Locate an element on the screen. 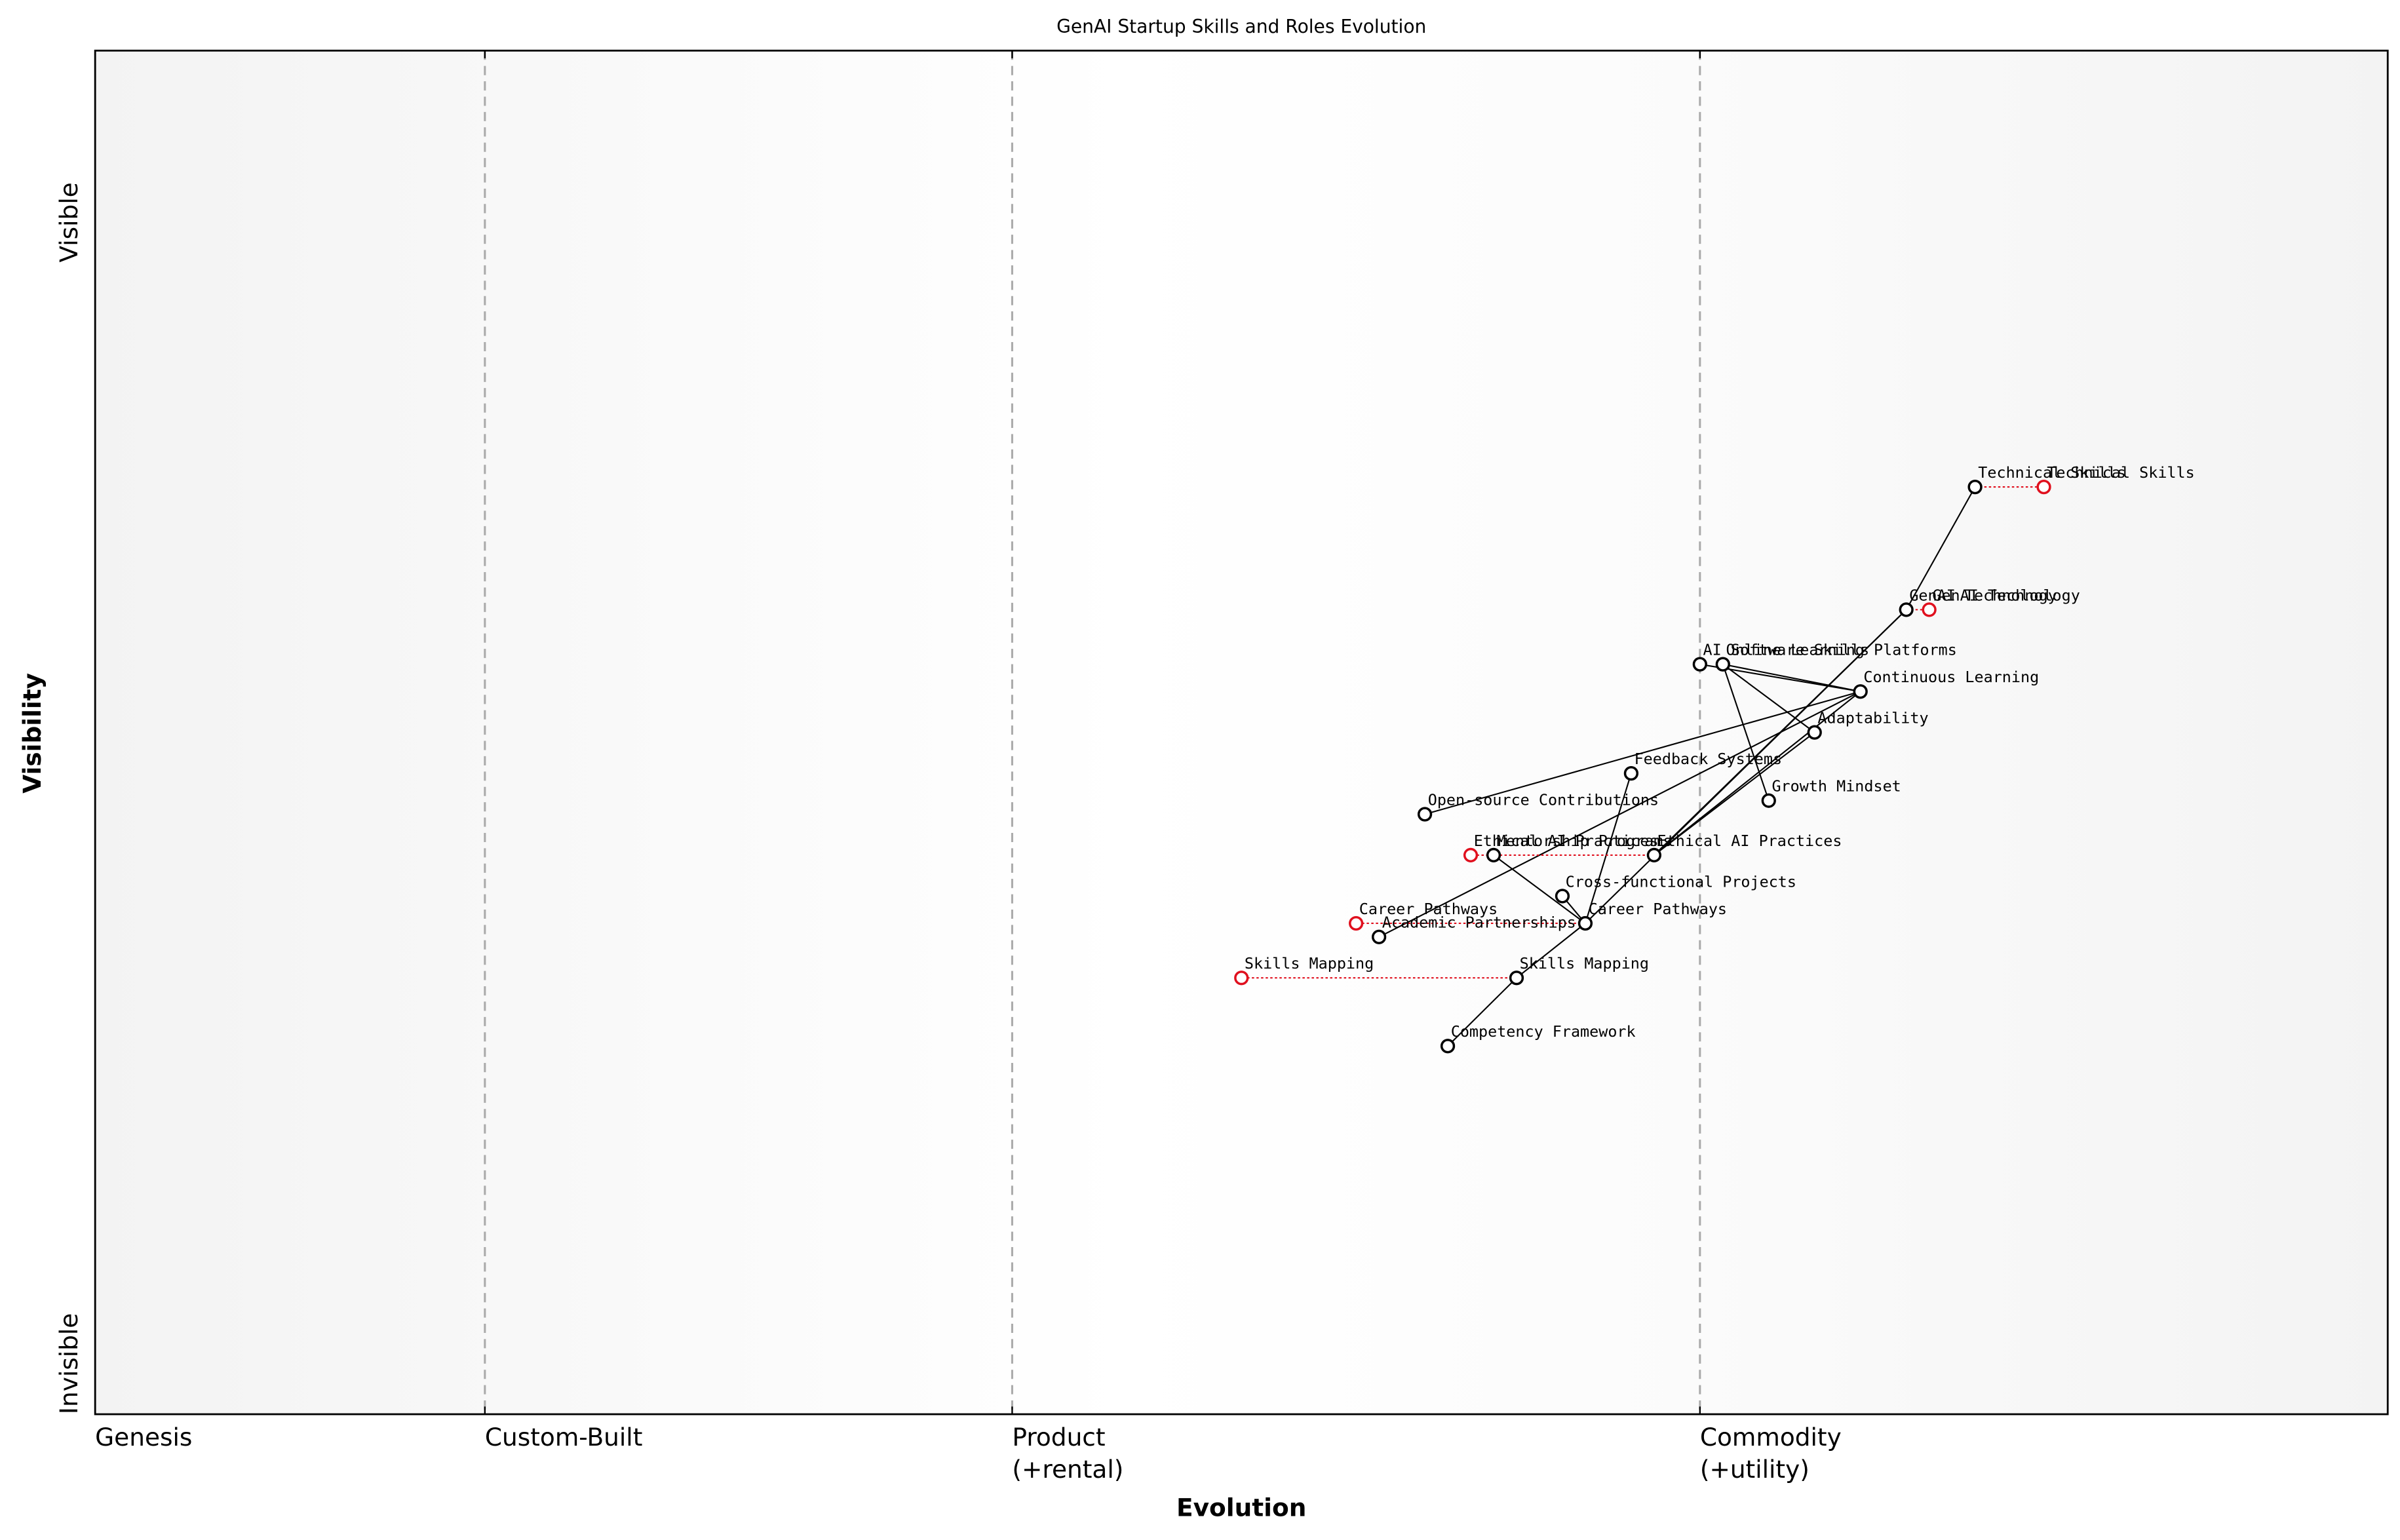  node-label: Skills Mapping is located at coordinates (1584, 963).